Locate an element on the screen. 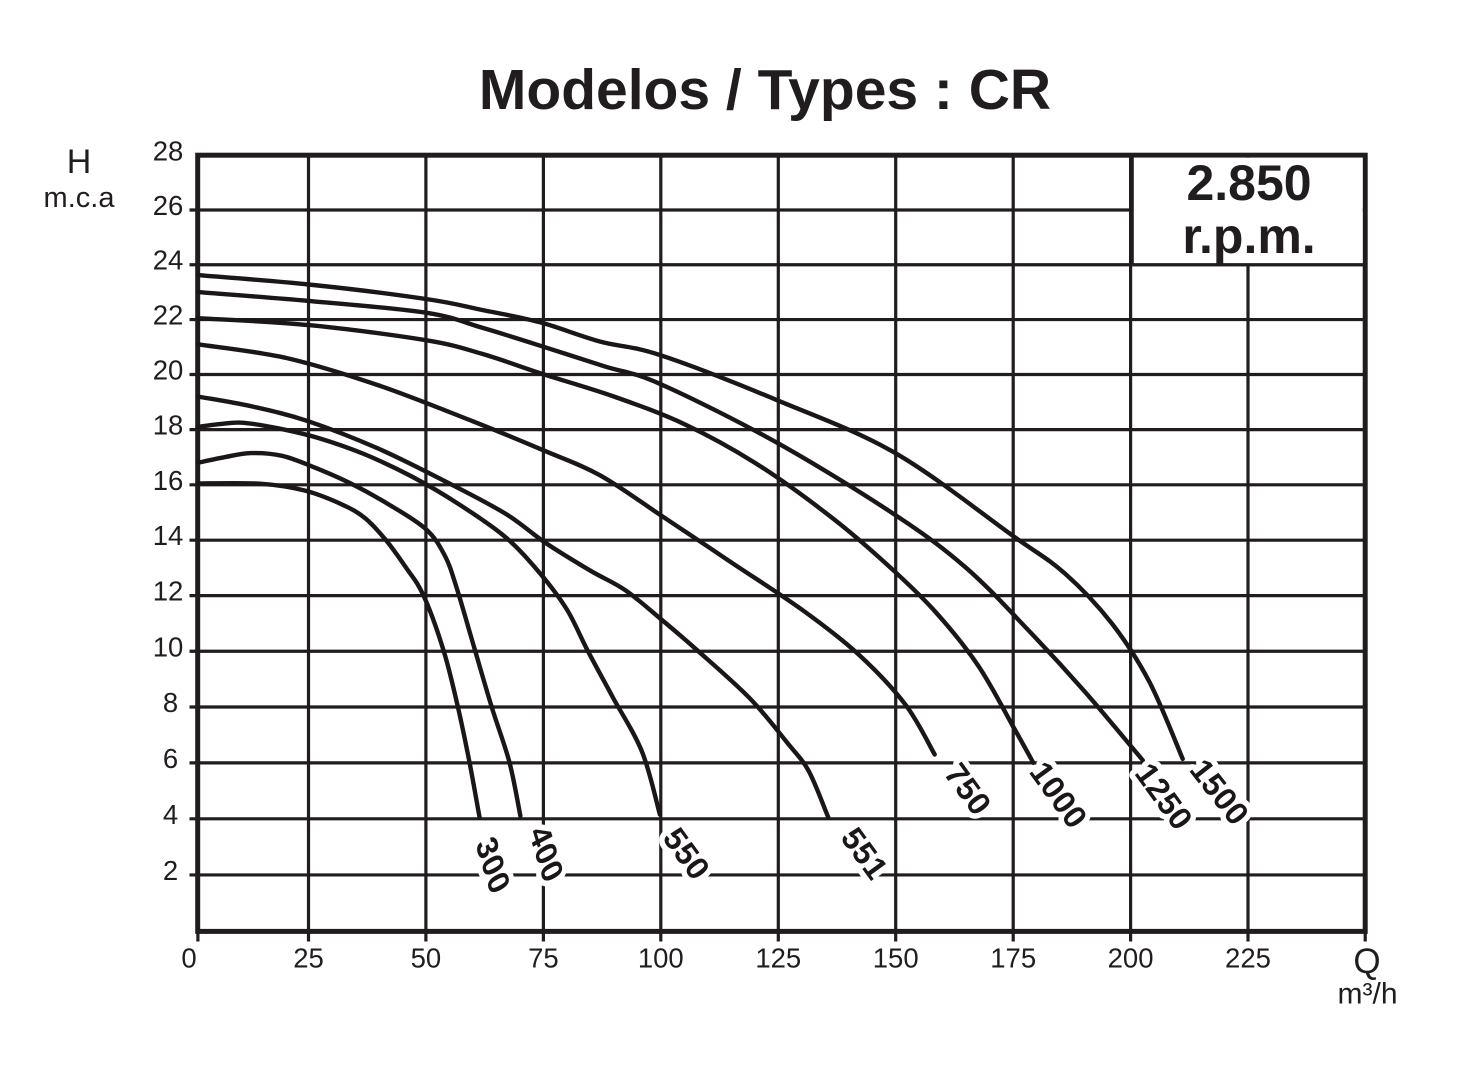 The width and height of the screenshot is (1469, 1068). svg-text: m³/h is located at coordinates (1368, 994).